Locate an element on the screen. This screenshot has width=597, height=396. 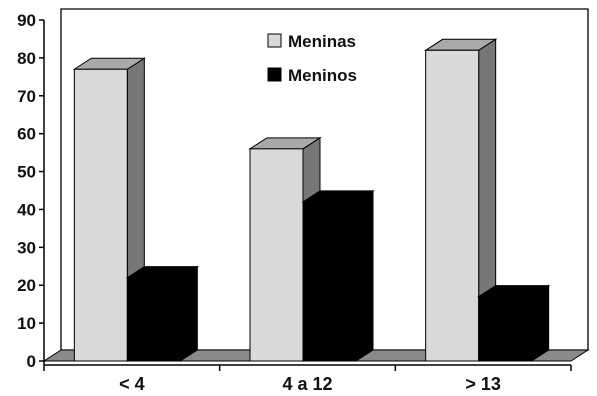
y-tick-label: 40 is located at coordinates (26, 209).